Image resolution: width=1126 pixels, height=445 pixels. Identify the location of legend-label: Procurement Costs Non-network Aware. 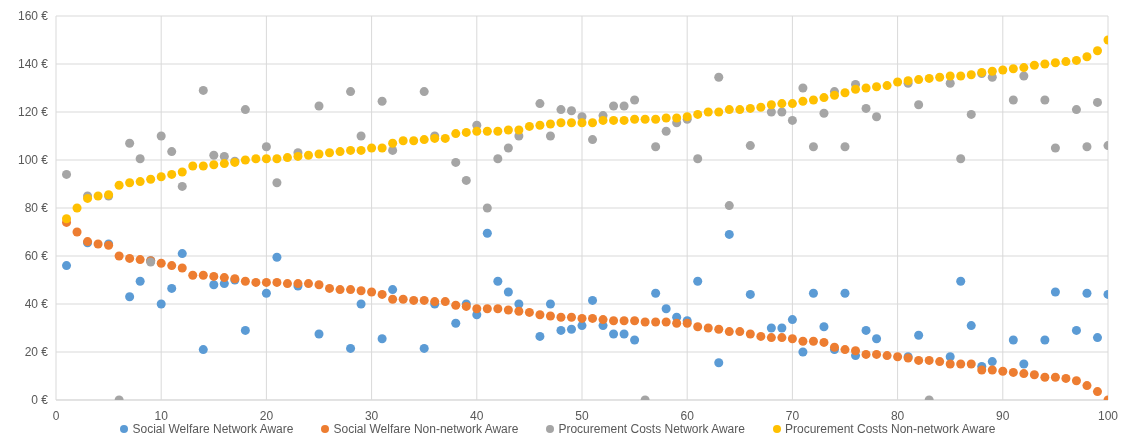
(890, 429).